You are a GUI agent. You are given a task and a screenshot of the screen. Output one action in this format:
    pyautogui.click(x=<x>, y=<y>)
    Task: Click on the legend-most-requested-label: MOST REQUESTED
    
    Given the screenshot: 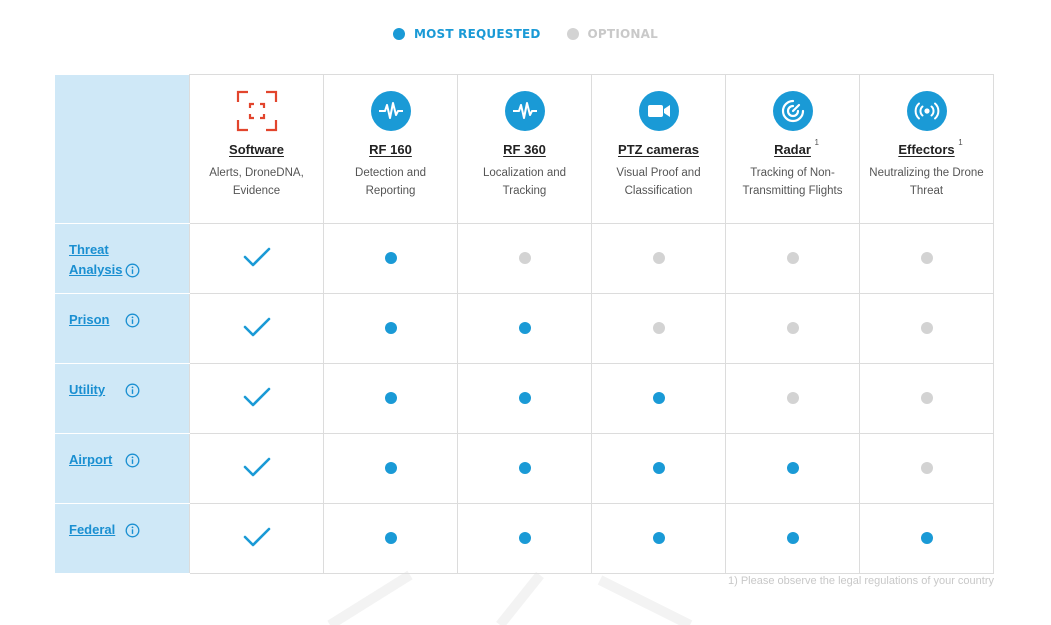 What is the action you would take?
    pyautogui.click(x=477, y=34)
    